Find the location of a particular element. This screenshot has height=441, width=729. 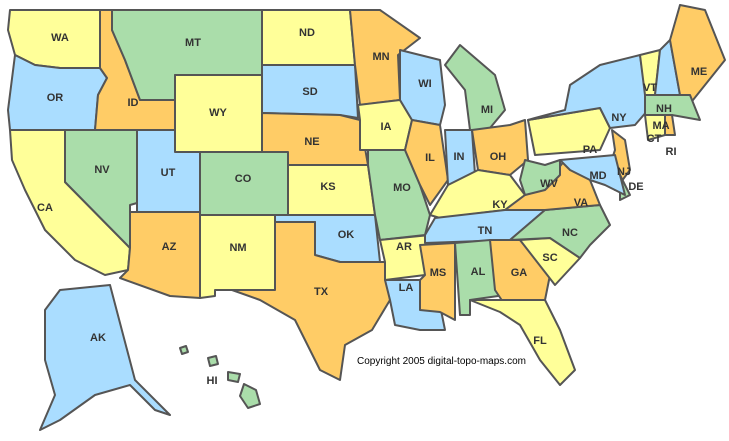

state-label-de: DE is located at coordinates (635, 187).